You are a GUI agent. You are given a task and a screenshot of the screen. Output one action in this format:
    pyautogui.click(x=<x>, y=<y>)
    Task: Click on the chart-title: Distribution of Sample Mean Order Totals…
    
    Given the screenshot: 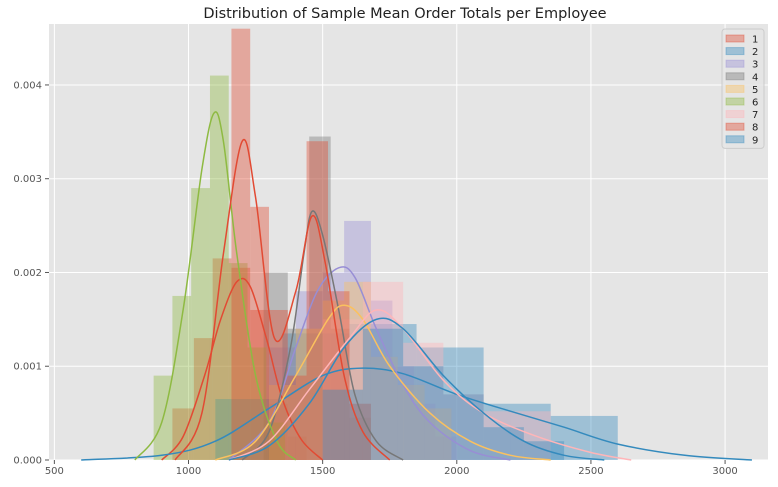 What is the action you would take?
    pyautogui.click(x=404, y=14)
    